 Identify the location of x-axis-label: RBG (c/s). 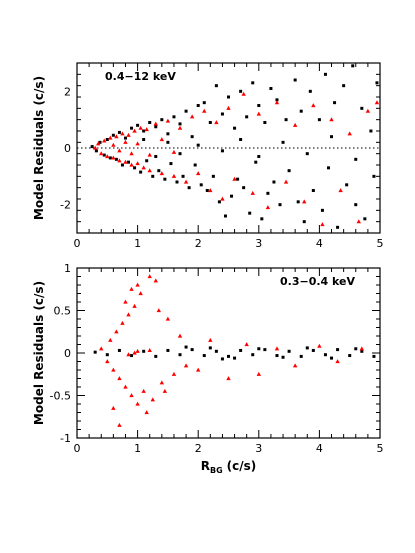
(229, 467).